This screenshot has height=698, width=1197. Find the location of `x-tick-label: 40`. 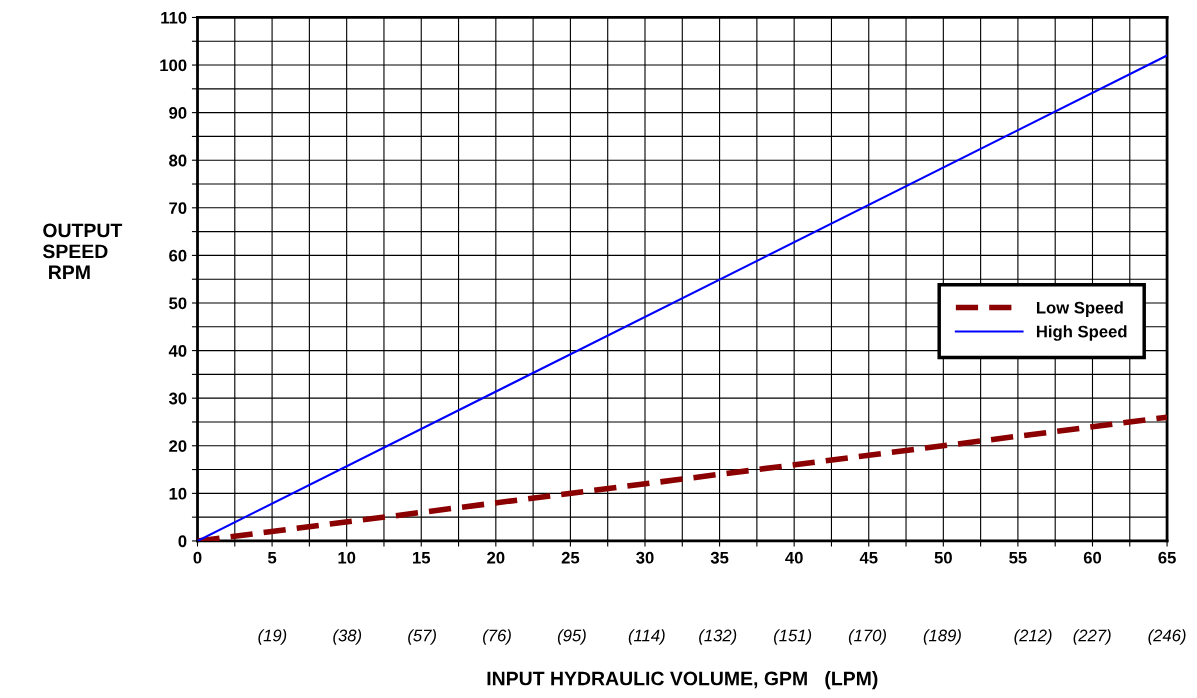

x-tick-label: 40 is located at coordinates (794, 557).